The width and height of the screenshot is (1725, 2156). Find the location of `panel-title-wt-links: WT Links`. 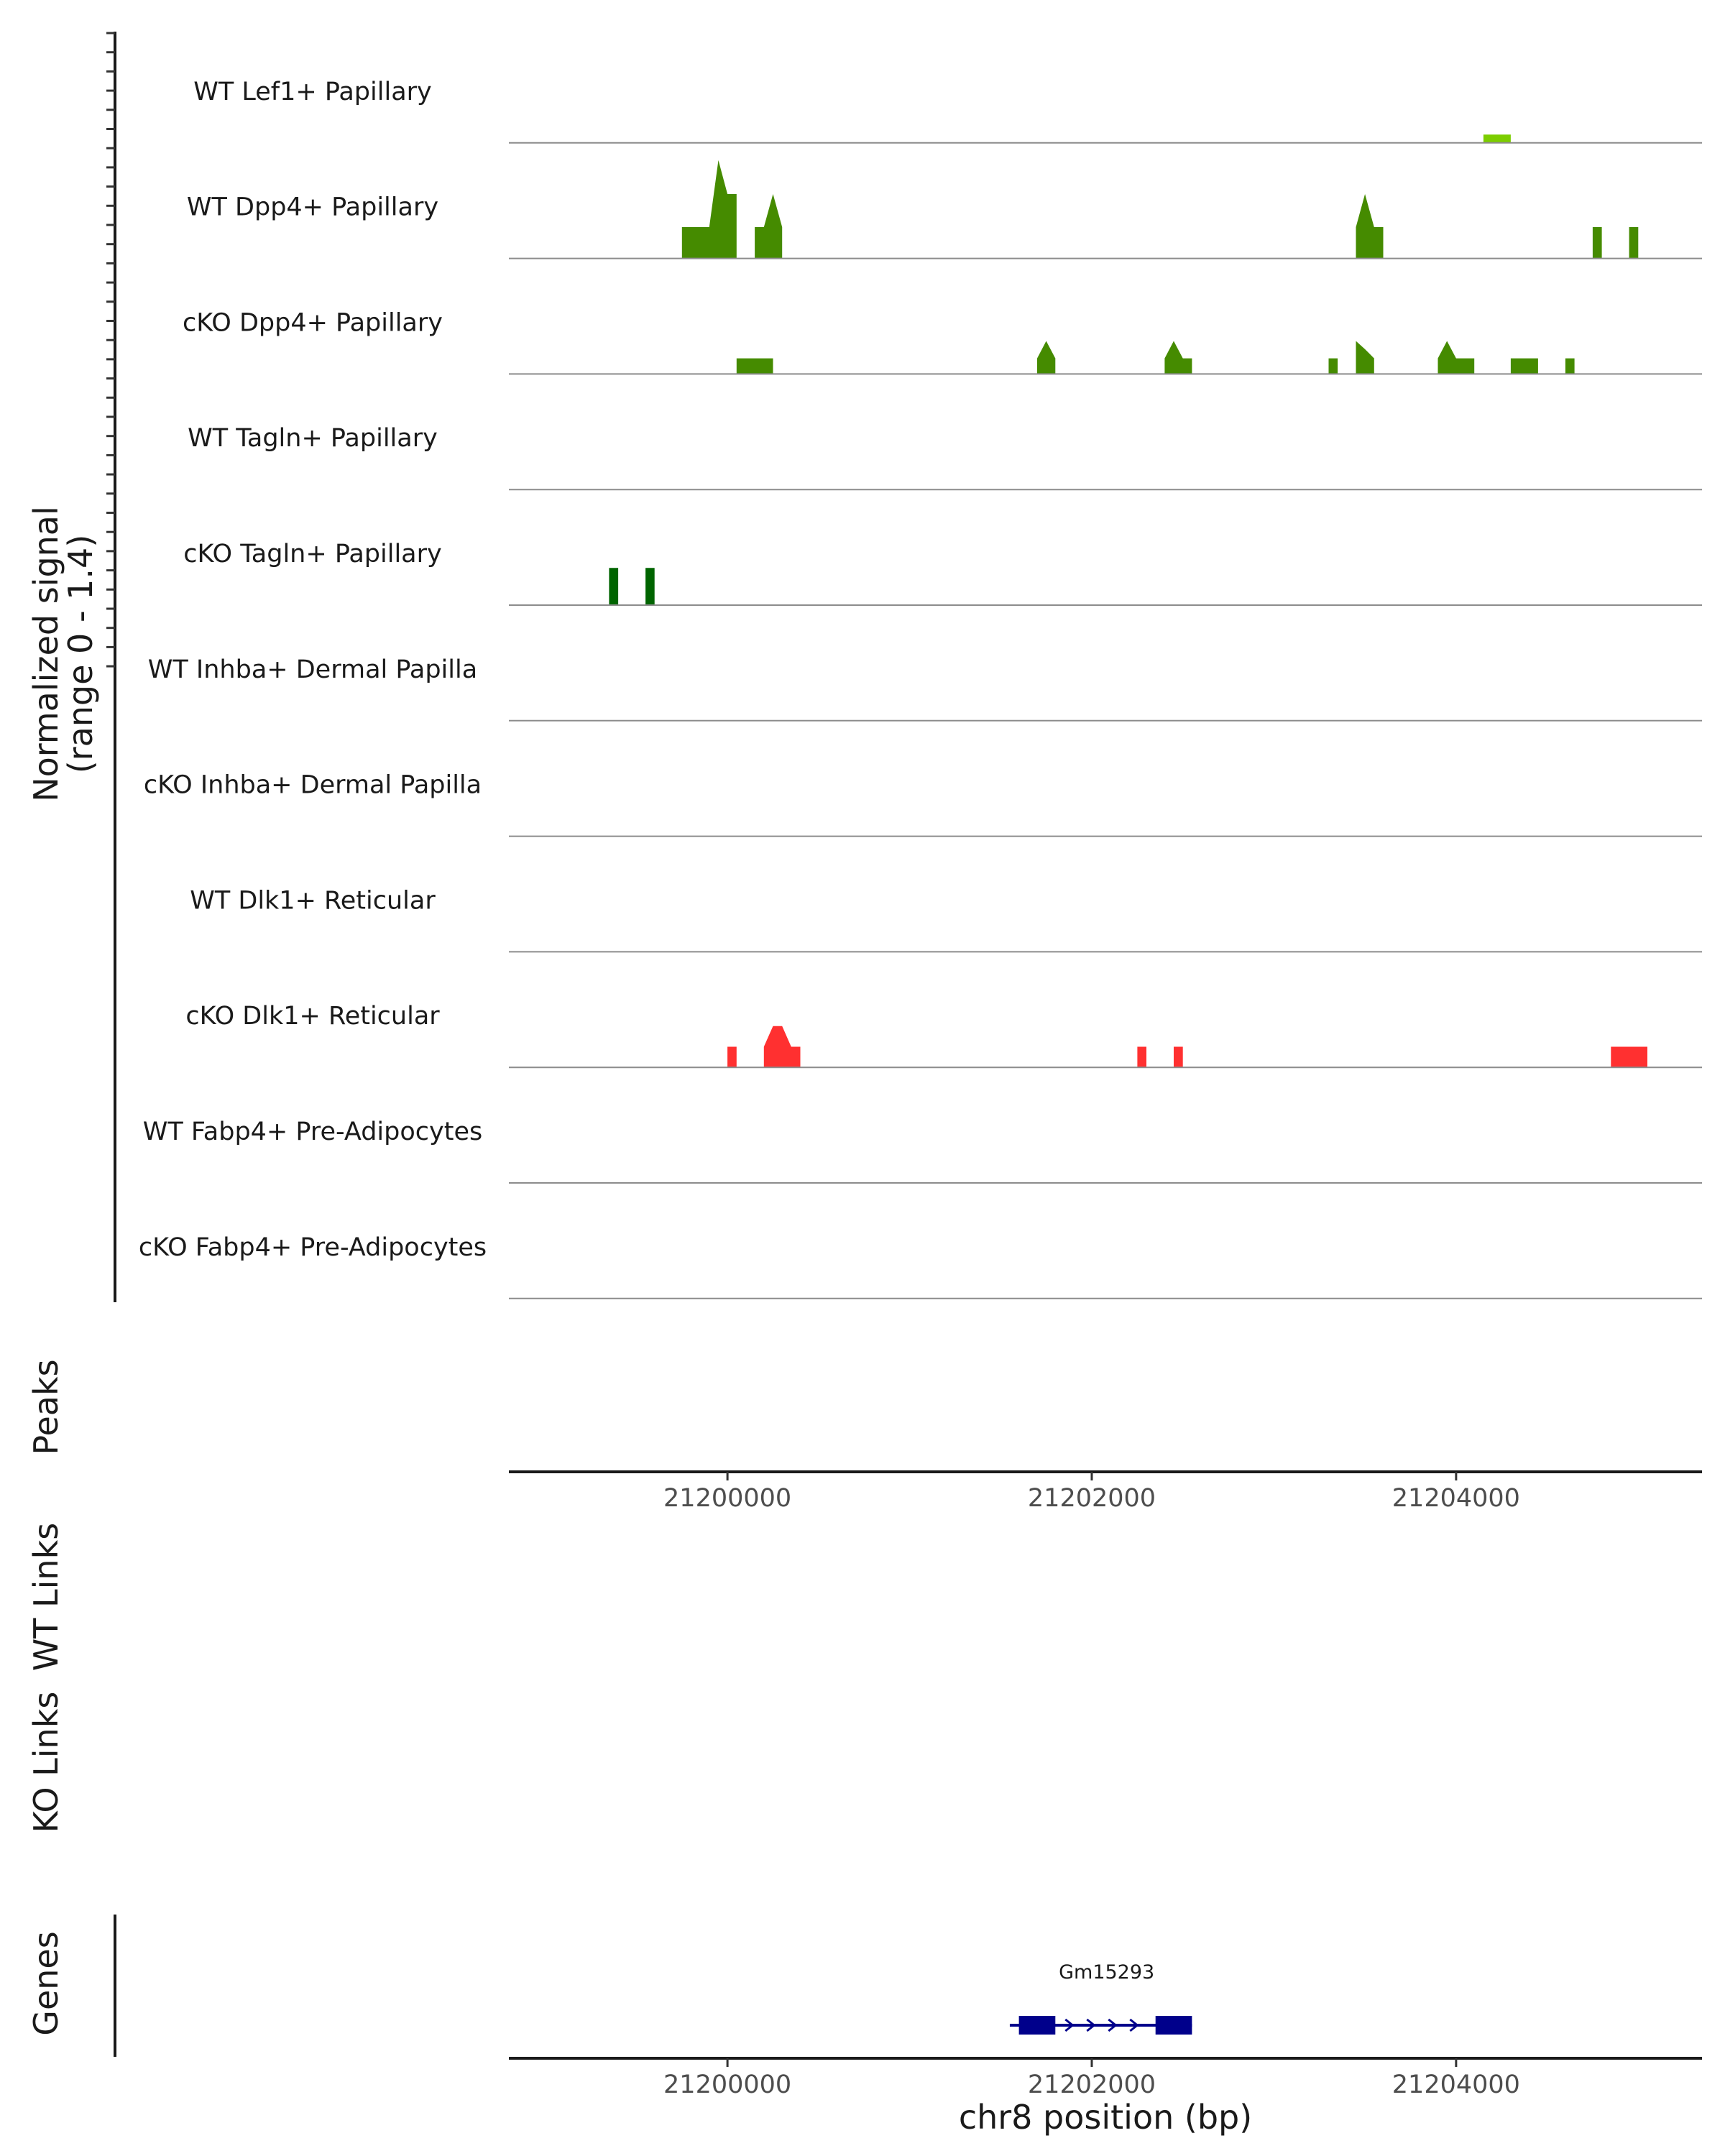

panel-title-wt-links: WT Links is located at coordinates (46, 1597).